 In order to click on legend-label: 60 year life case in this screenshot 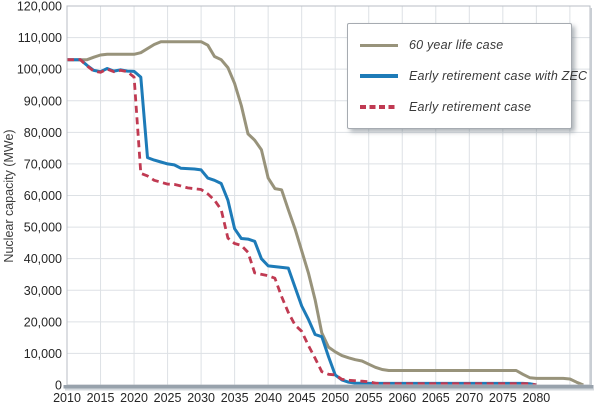, I will do `click(456, 45)`.